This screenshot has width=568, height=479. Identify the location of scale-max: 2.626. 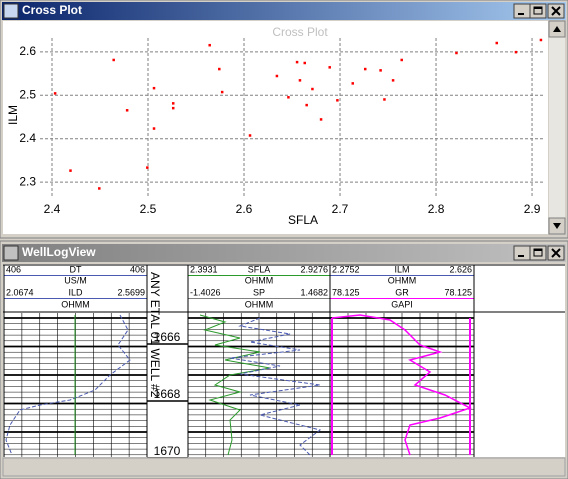
(460, 269).